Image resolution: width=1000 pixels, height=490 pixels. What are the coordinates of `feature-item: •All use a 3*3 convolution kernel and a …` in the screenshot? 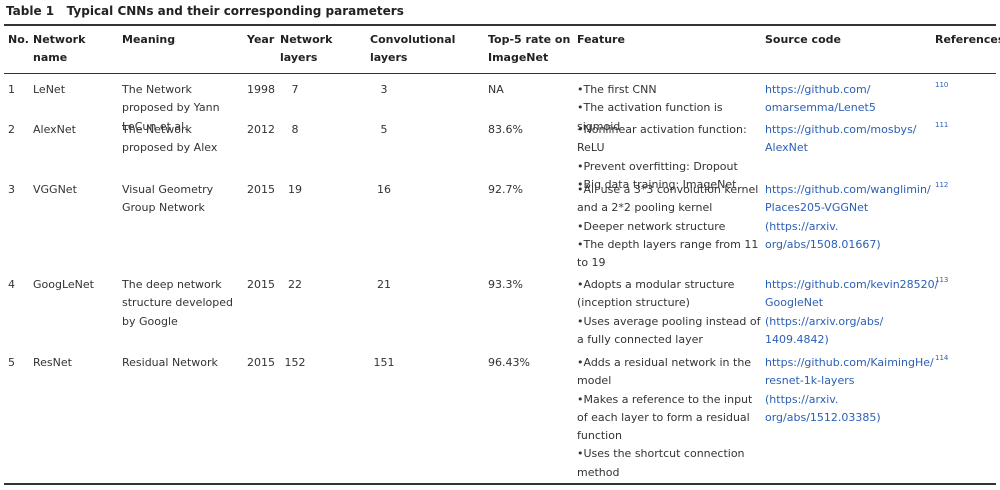 It's located at (668, 199).